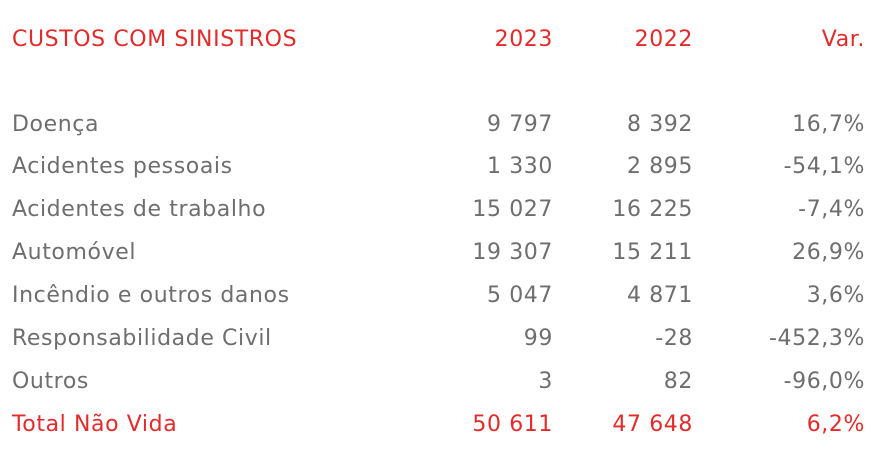 The image size is (879, 453). I want to click on table-header: CUSTOS COM SINISTROS 2023 2022 Var., so click(439, 40).